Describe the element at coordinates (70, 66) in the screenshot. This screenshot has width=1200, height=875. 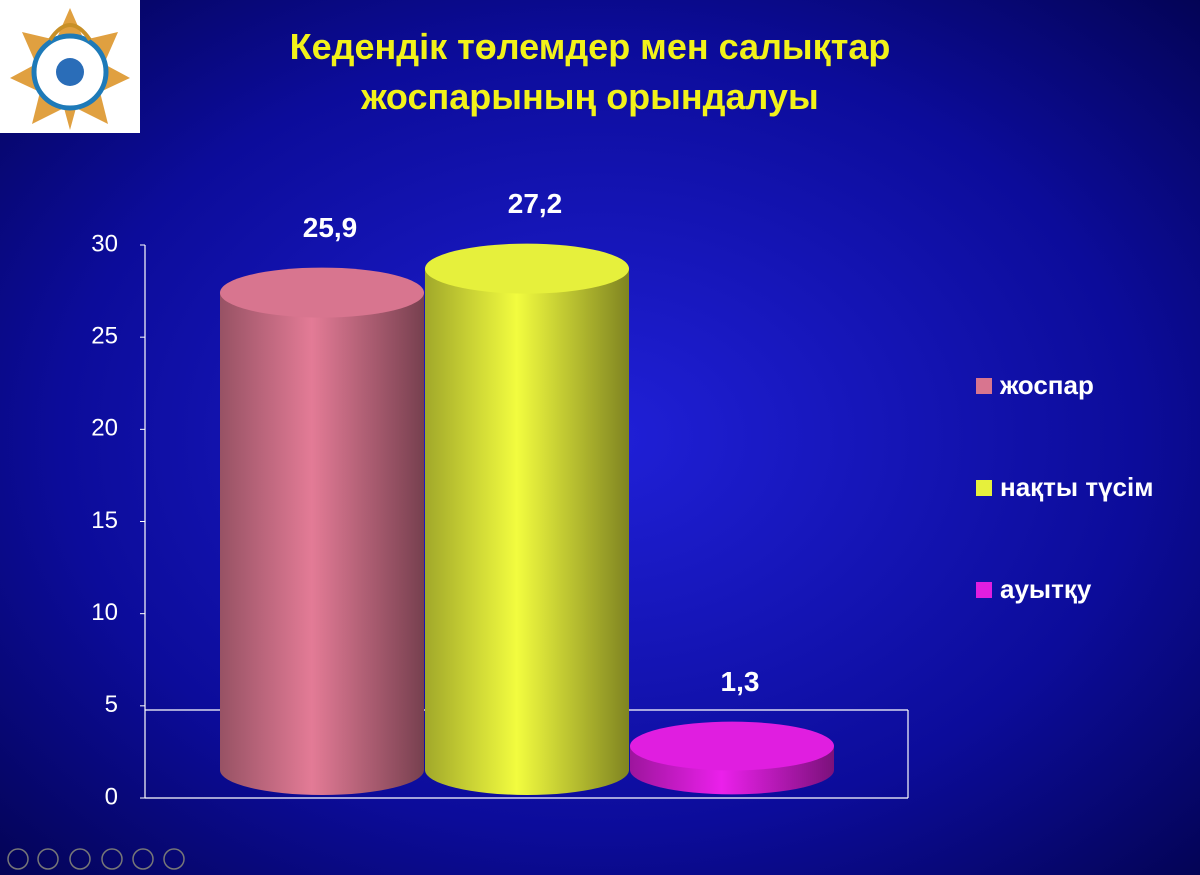
I see `logo` at that location.